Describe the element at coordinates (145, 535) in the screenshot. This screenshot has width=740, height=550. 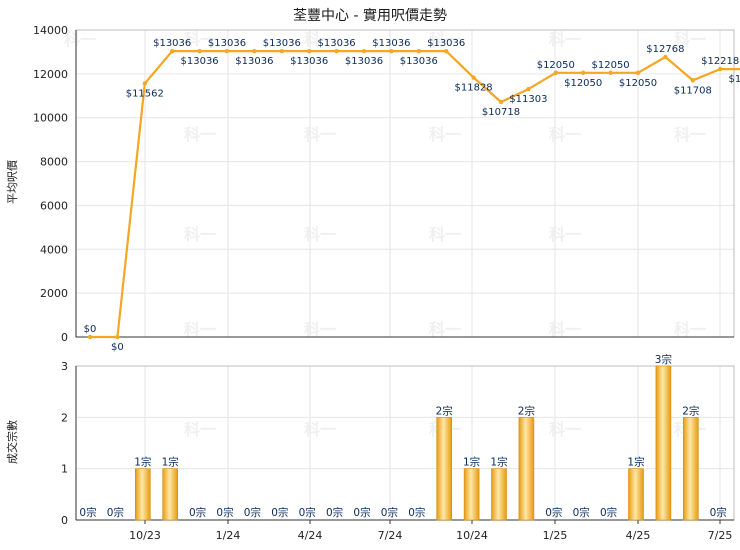
I see `x-tick-label: 10/23` at that location.